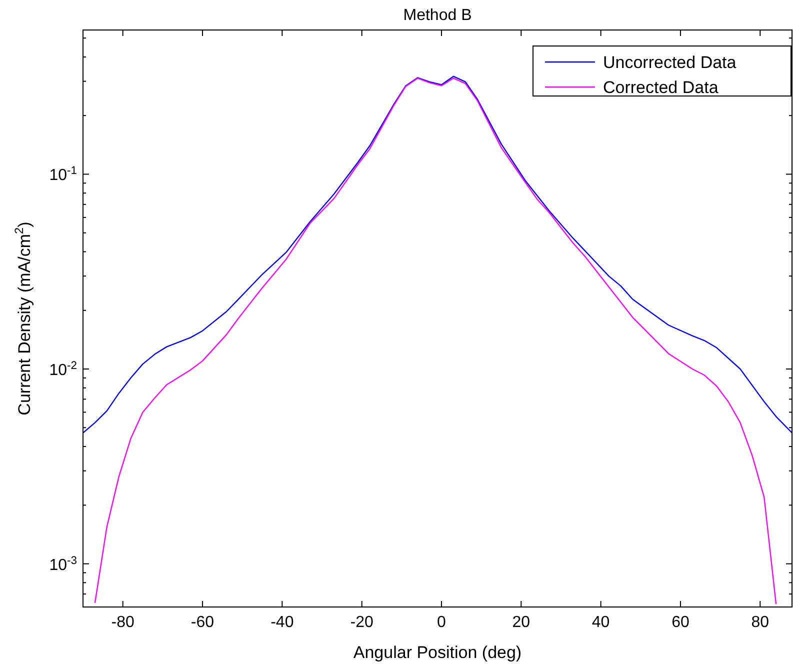  What do you see at coordinates (362, 622) in the screenshot?
I see `x-tick-label: -20` at bounding box center [362, 622].